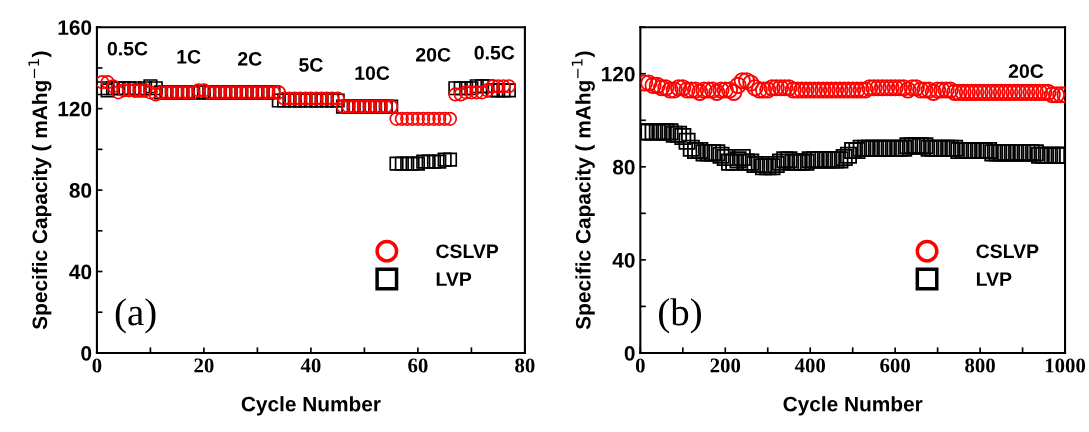 Image resolution: width=1089 pixels, height=432 pixels. What do you see at coordinates (250, 58) in the screenshot?
I see `annotation: 2C` at bounding box center [250, 58].